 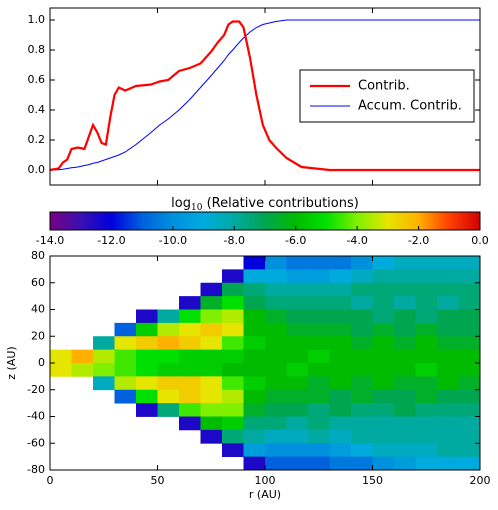 I want to click on colorbar-label-prefix: log, so click(x=181, y=203).